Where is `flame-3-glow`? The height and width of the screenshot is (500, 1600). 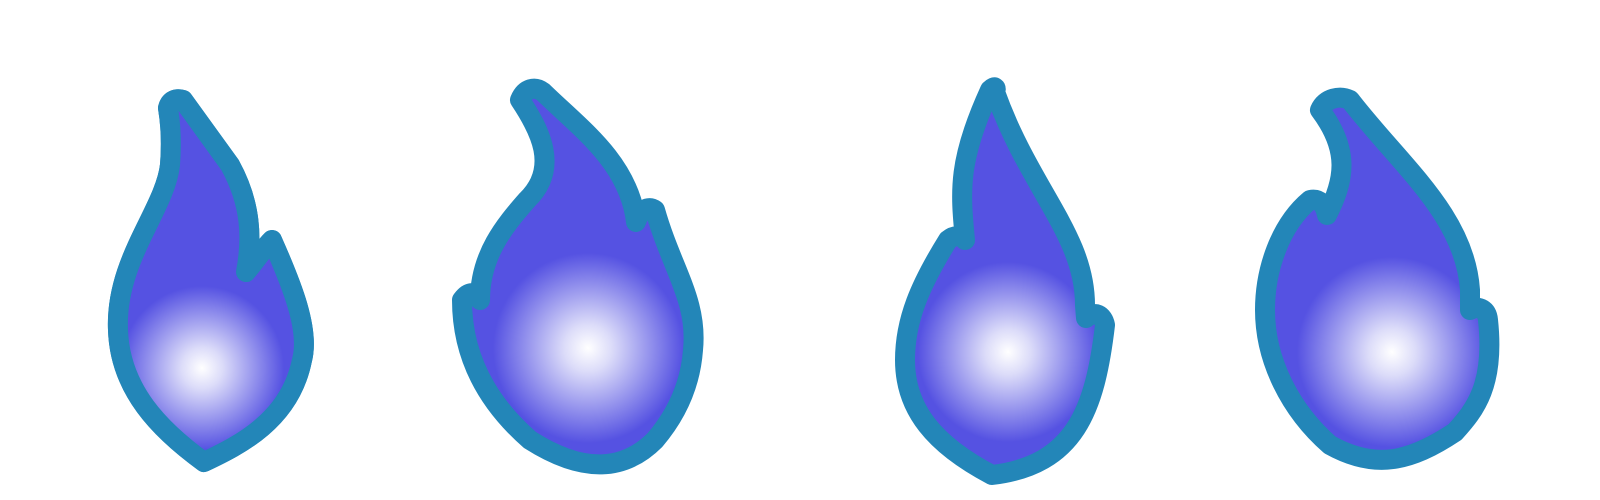 flame-3-glow is located at coordinates (1005, 281).